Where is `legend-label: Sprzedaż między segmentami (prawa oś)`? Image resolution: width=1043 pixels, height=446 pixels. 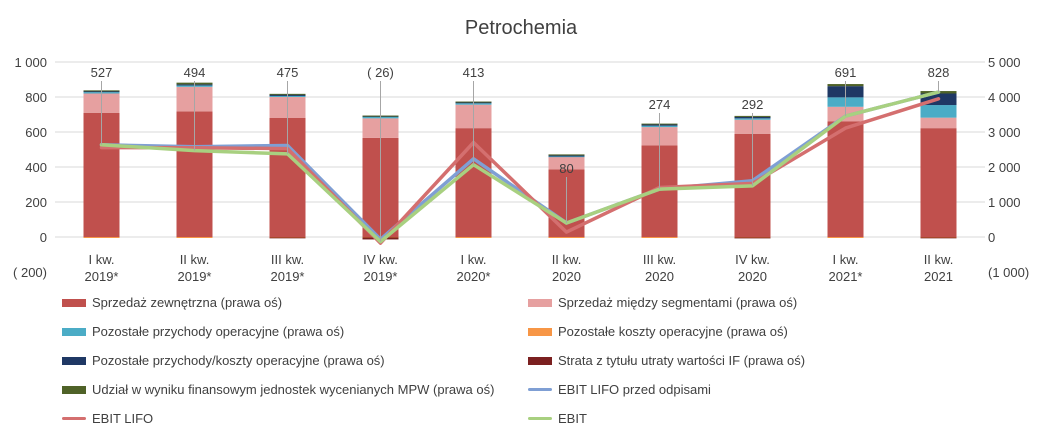
legend-label: Sprzedaż między segmentami (prawa oś) is located at coordinates (678, 302).